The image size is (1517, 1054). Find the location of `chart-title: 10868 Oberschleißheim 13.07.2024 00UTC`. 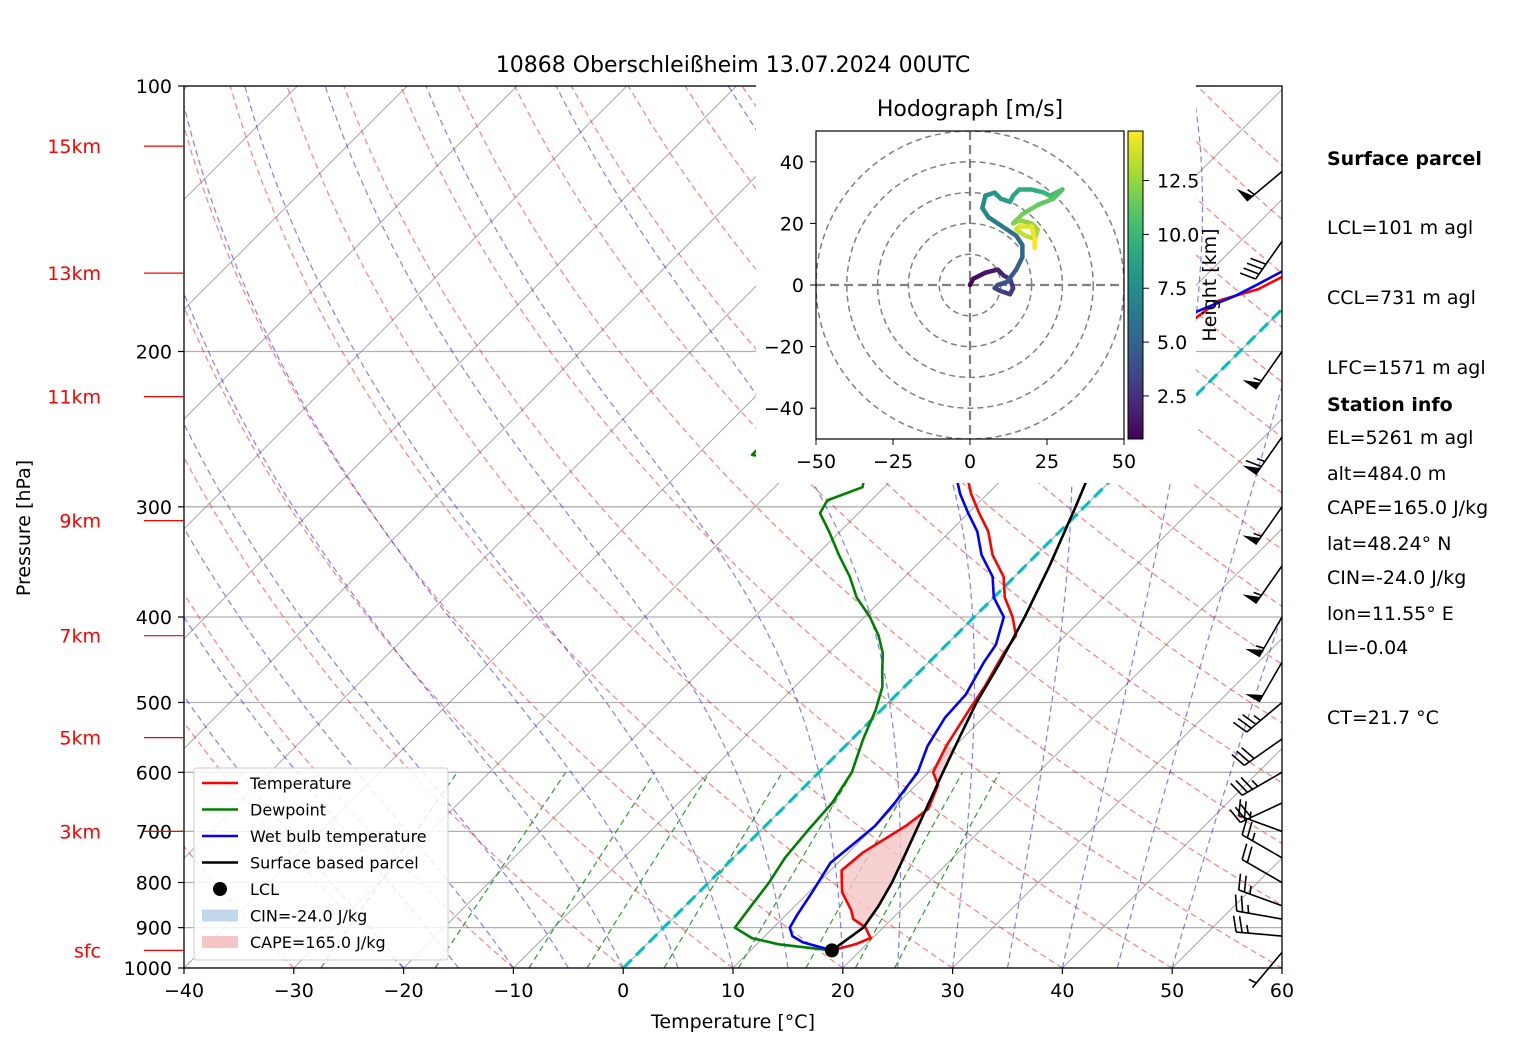

chart-title: 10868 Oberschleißheim 13.07.2024 00UTC is located at coordinates (733, 65).